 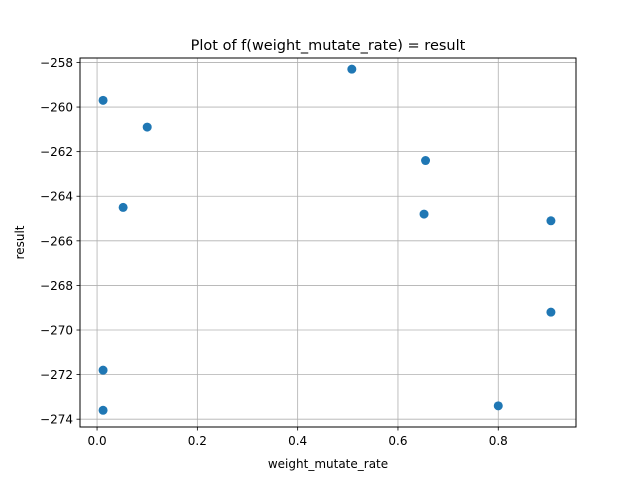 I want to click on y-tick-label: −258, so click(x=56, y=63).